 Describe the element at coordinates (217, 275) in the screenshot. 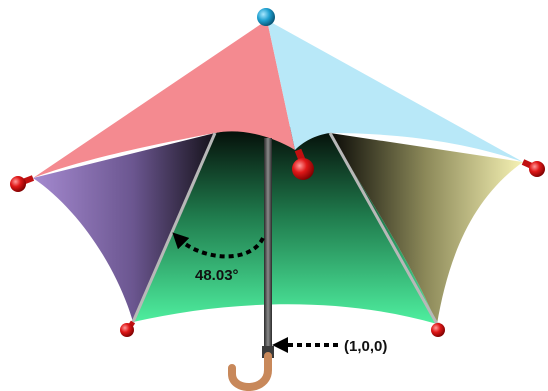

I see `angle-label: 48.03°` at that location.